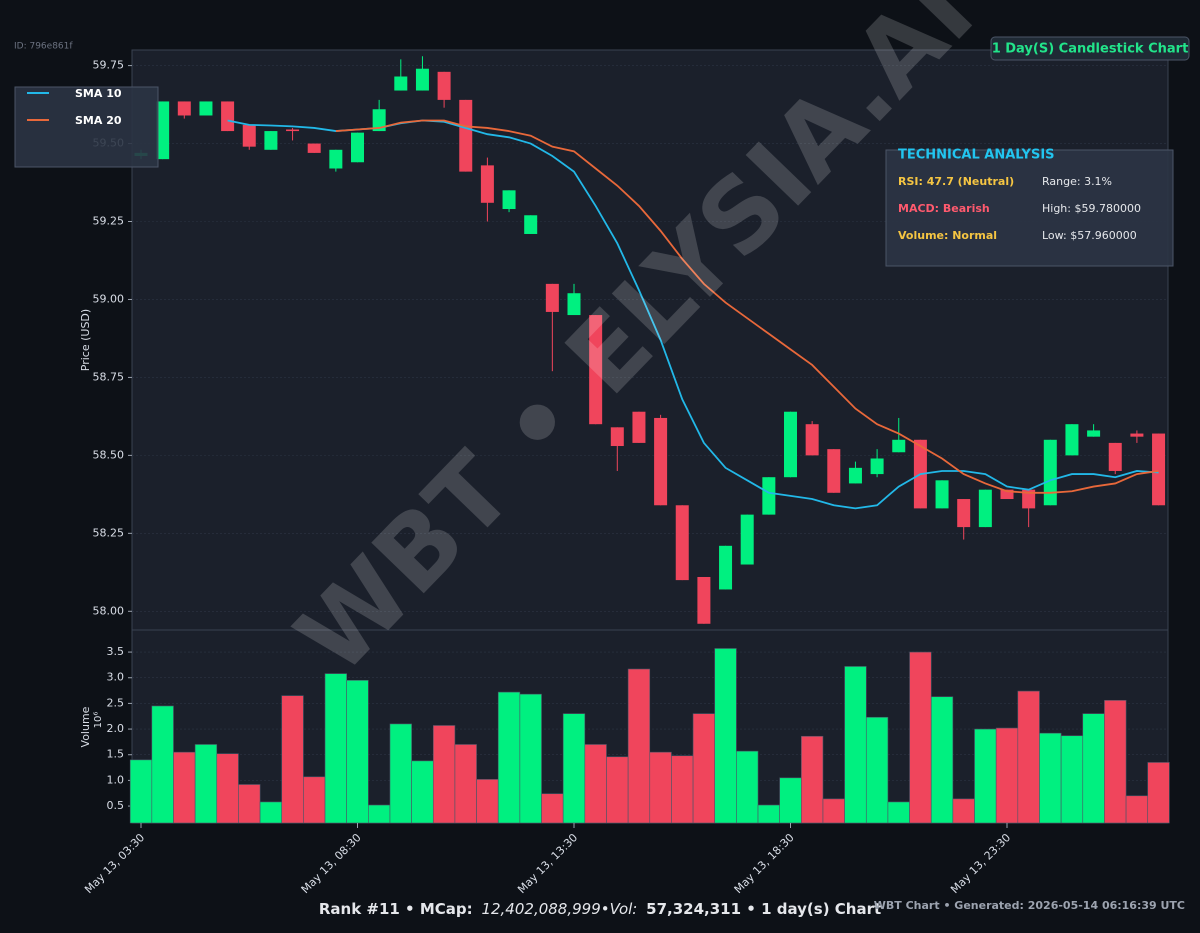 This screenshot has height=933, width=1200. What do you see at coordinates (1091, 208) in the screenshot?
I see `ta-stat: High: $59.780000` at bounding box center [1091, 208].